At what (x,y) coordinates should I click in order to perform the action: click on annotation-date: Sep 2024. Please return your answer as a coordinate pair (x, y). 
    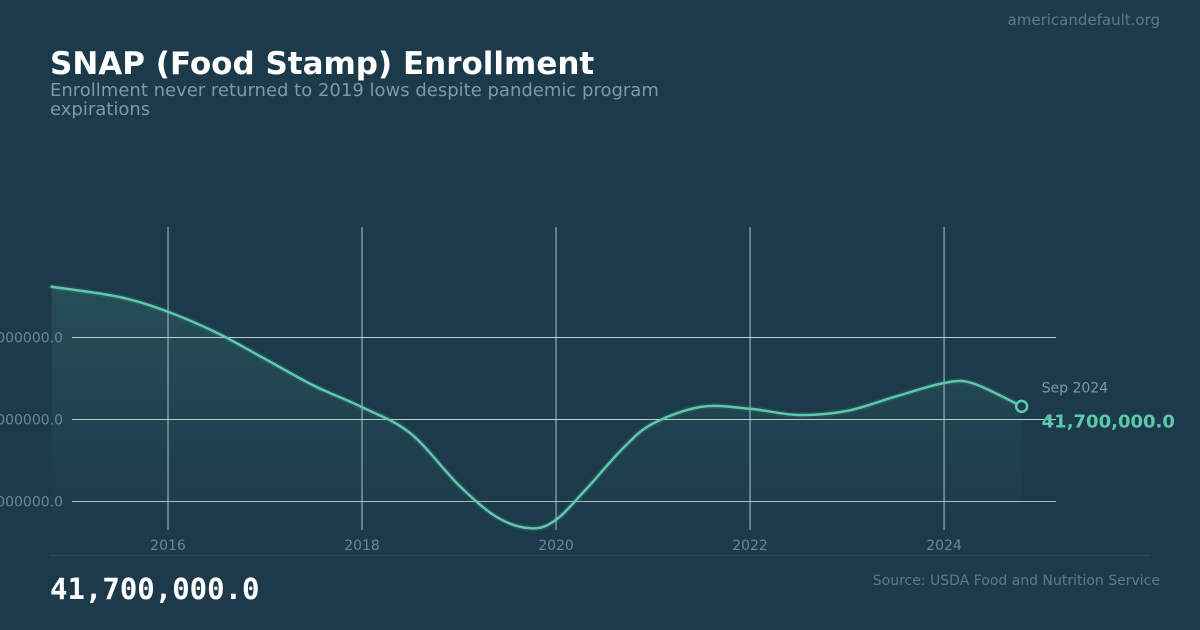
    Looking at the image, I should click on (1075, 388).